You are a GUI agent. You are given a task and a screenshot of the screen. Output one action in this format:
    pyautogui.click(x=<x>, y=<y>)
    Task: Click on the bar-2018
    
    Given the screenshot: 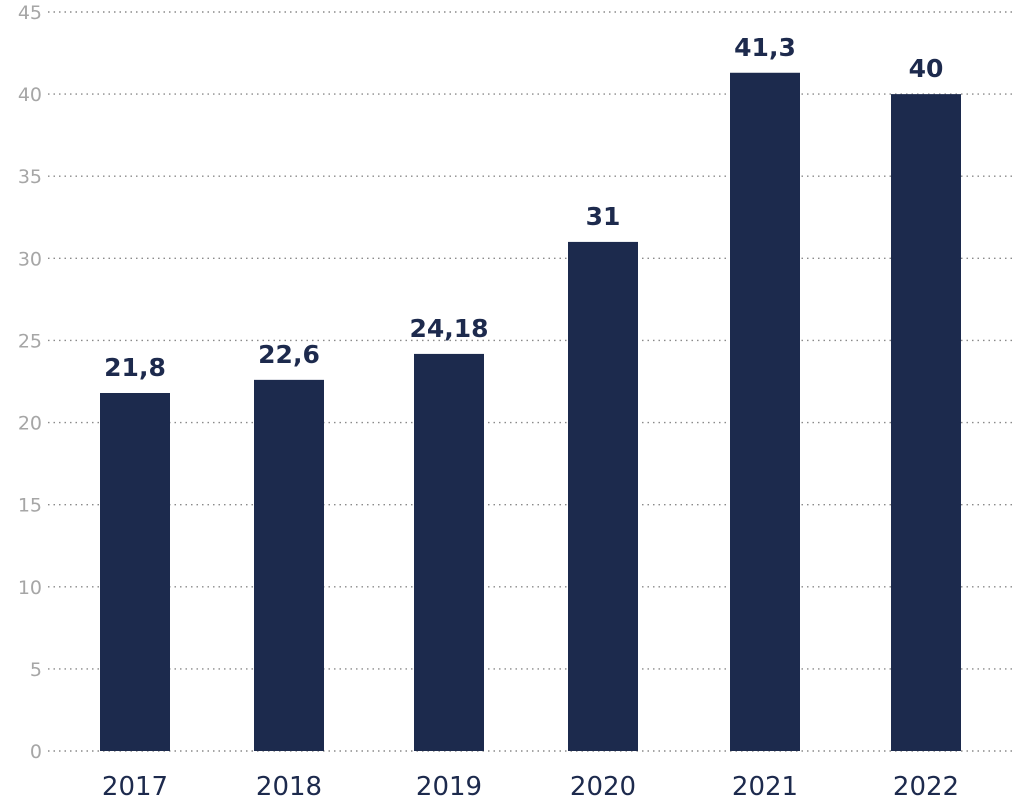 What is the action you would take?
    pyautogui.click(x=289, y=565)
    